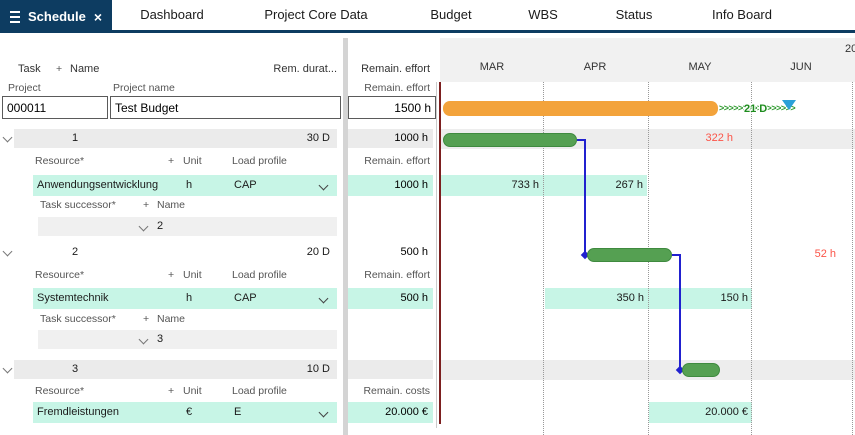 The width and height of the screenshot is (855, 435). What do you see at coordinates (580, 108) in the screenshot?
I see `project-bar` at bounding box center [580, 108].